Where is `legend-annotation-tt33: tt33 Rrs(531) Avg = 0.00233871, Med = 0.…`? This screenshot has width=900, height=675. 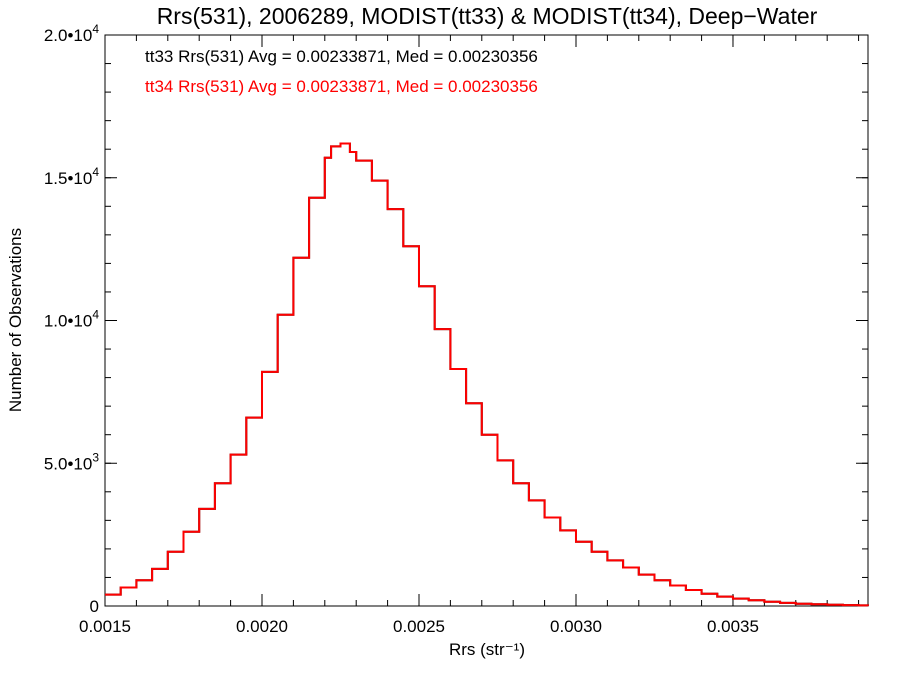 legend-annotation-tt33: tt33 Rrs(531) Avg = 0.00233871, Med = 0.… is located at coordinates (341, 56).